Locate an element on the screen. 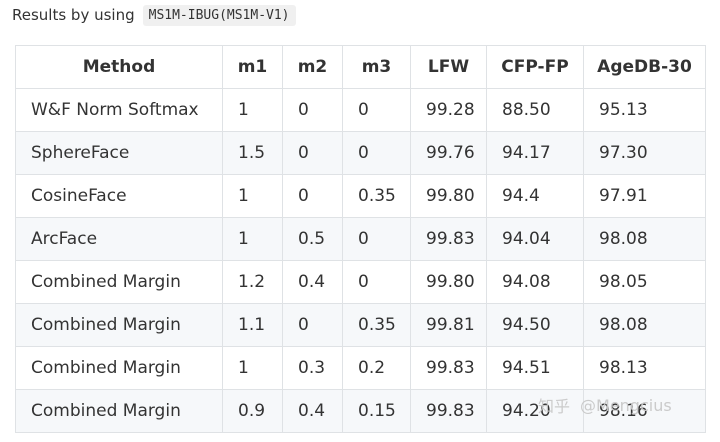 The width and height of the screenshot is (720, 442). cell-cfp-fp: 94.50 is located at coordinates (535, 325).